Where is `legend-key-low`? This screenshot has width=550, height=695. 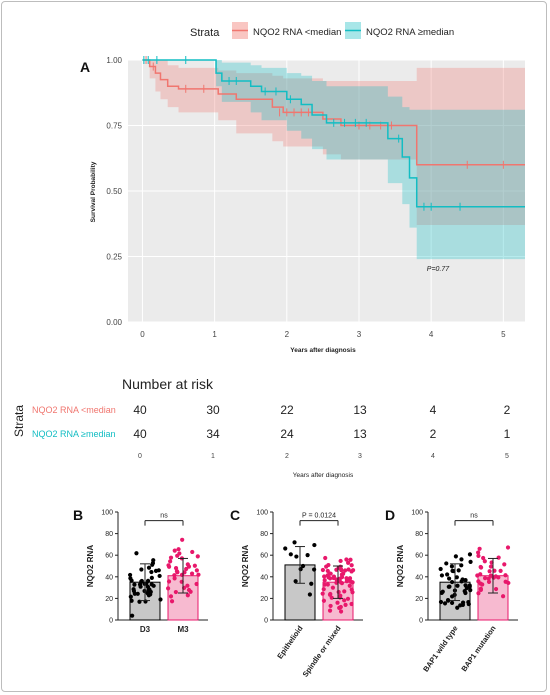 legend-key-low is located at coordinates (240, 30).